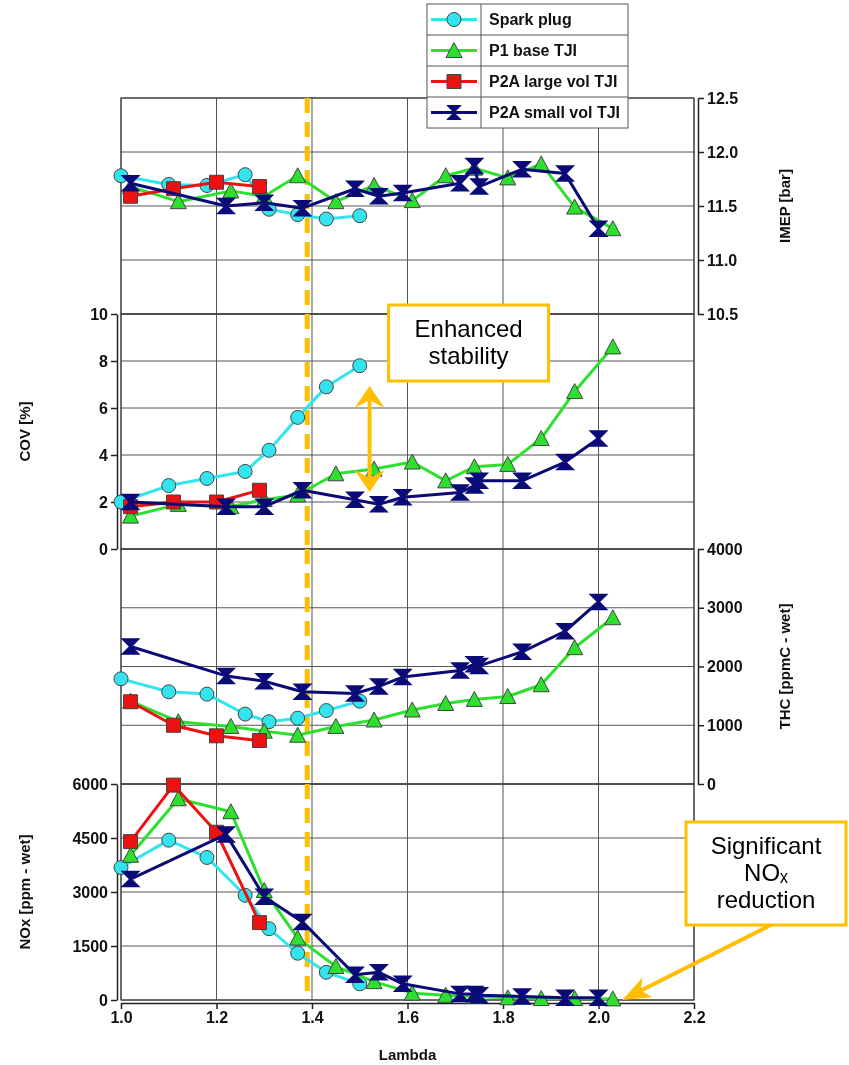 The image size is (849, 1065). Describe the element at coordinates (694, 1018) in the screenshot. I see `x-tick-label: 2.2` at that location.